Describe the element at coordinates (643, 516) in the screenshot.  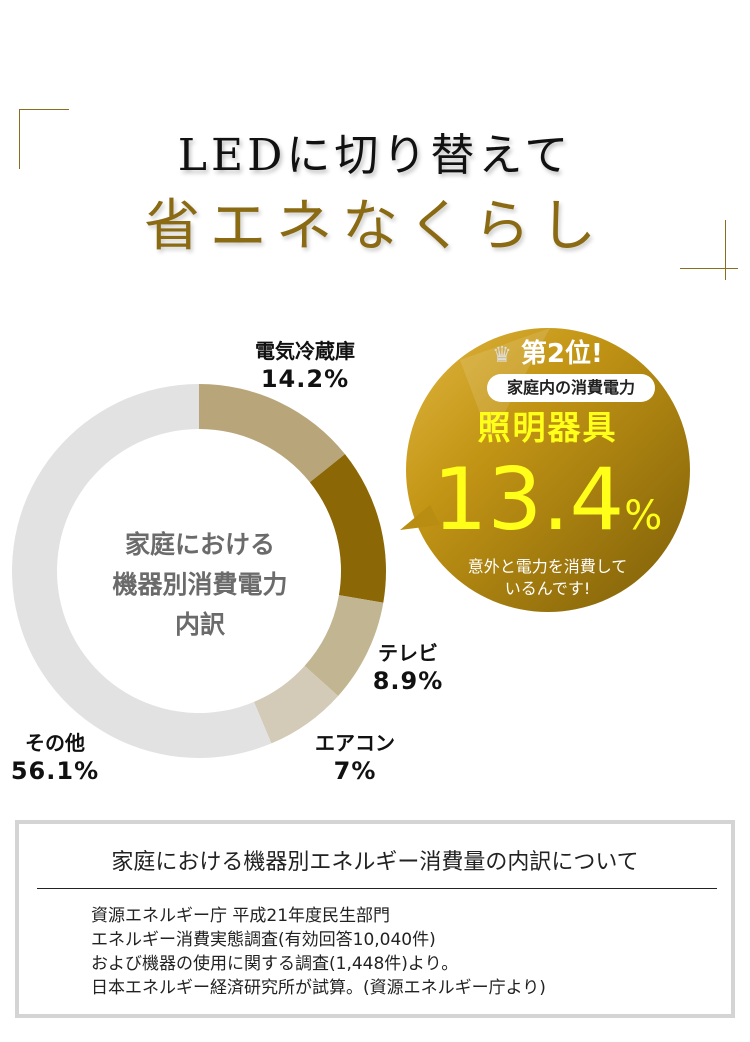
I see `callout-unit: %` at that location.